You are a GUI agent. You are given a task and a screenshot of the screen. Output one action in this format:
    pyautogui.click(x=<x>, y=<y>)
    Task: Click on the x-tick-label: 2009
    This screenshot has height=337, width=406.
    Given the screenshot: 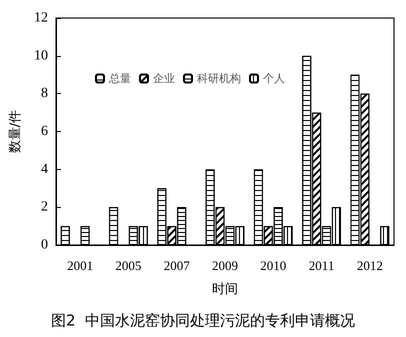 What is the action you would take?
    pyautogui.click(x=225, y=265)
    